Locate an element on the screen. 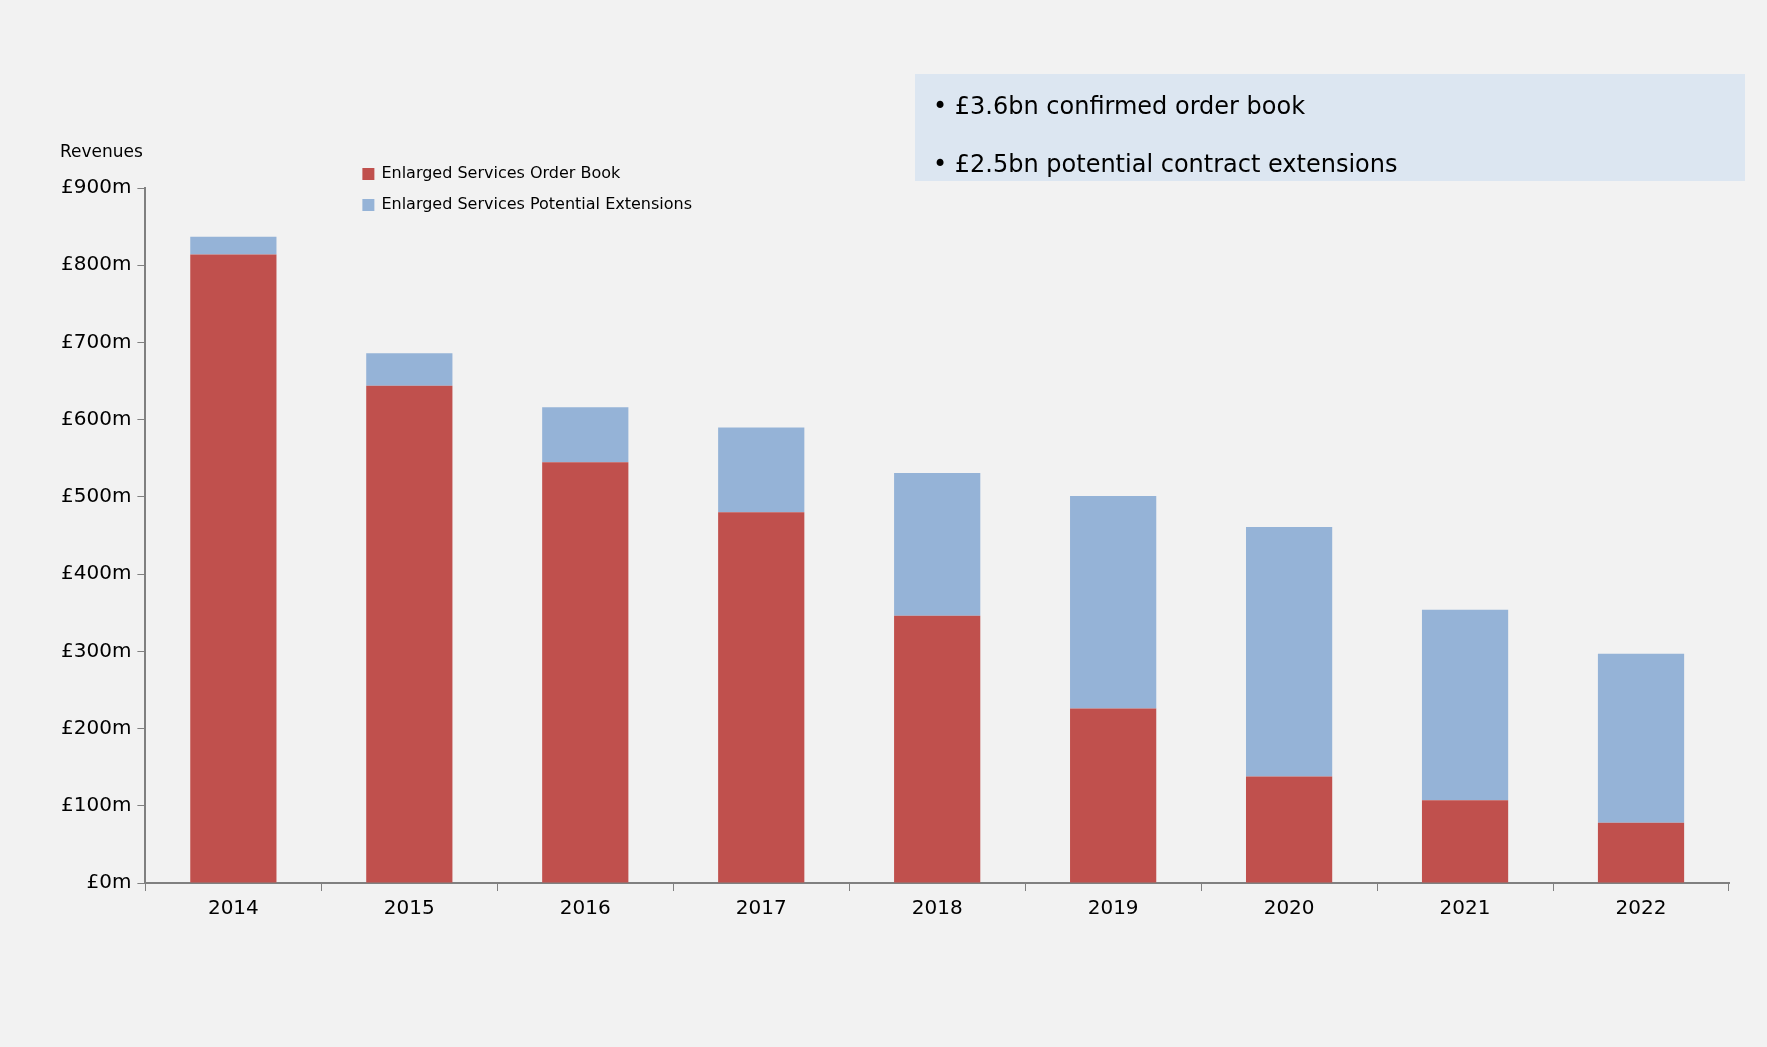  legend-label: Enlarged Services Potential Extensions is located at coordinates (537, 204).